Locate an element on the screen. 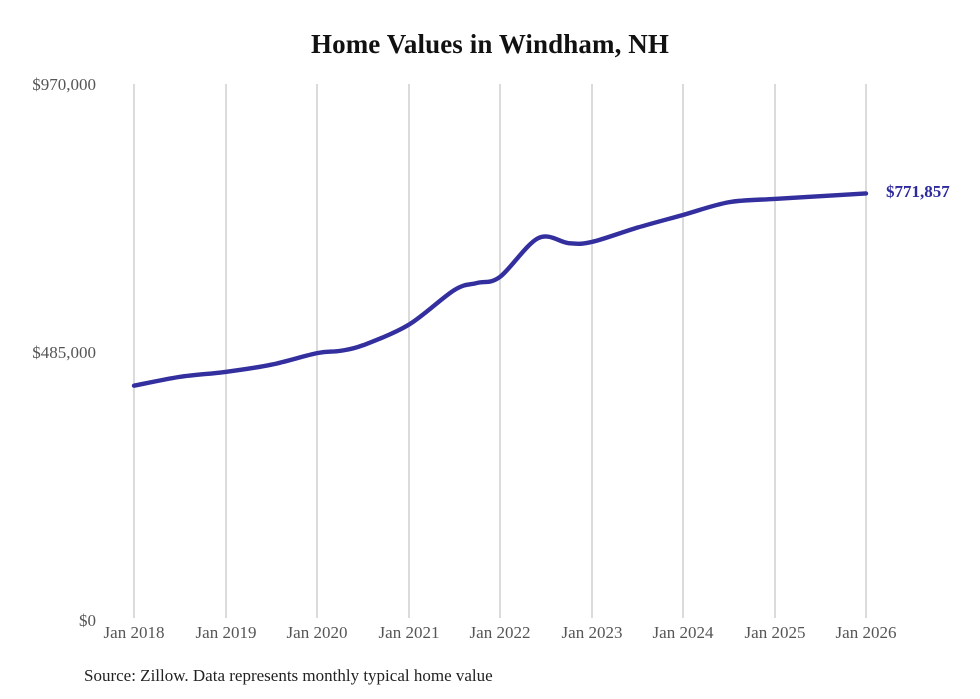 The image size is (980, 699). chart-title: Home Values in Windham, NH is located at coordinates (490, 44).